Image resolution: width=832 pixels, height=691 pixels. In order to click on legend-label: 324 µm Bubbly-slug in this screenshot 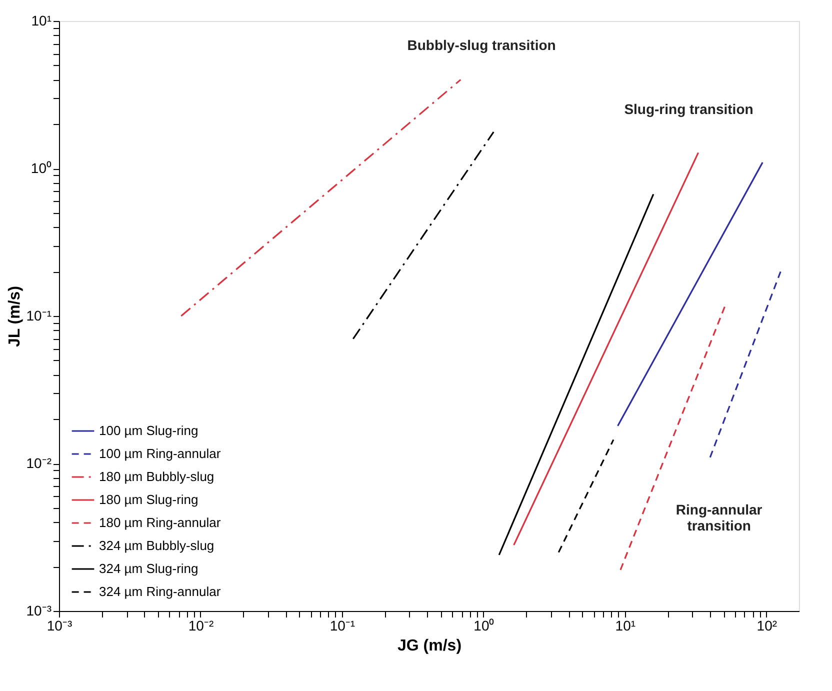, I will do `click(156, 545)`.